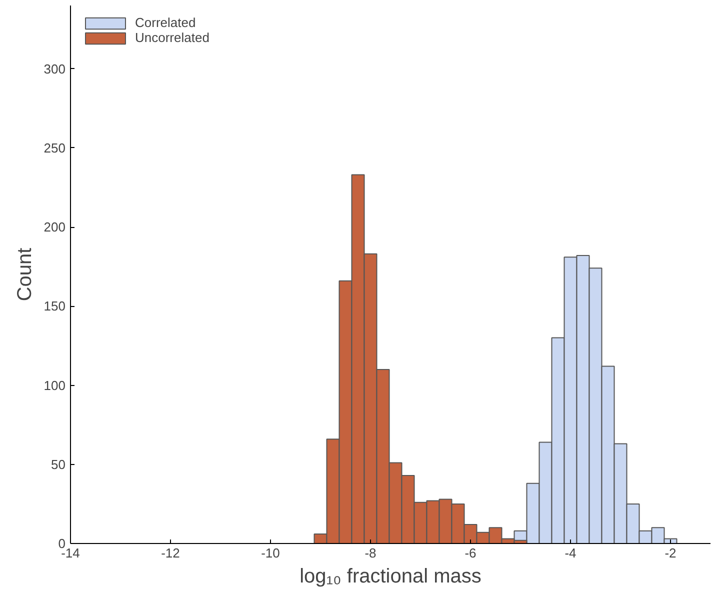 The image size is (728, 600). What do you see at coordinates (55, 306) in the screenshot?
I see `y-tick-label: 150` at bounding box center [55, 306].